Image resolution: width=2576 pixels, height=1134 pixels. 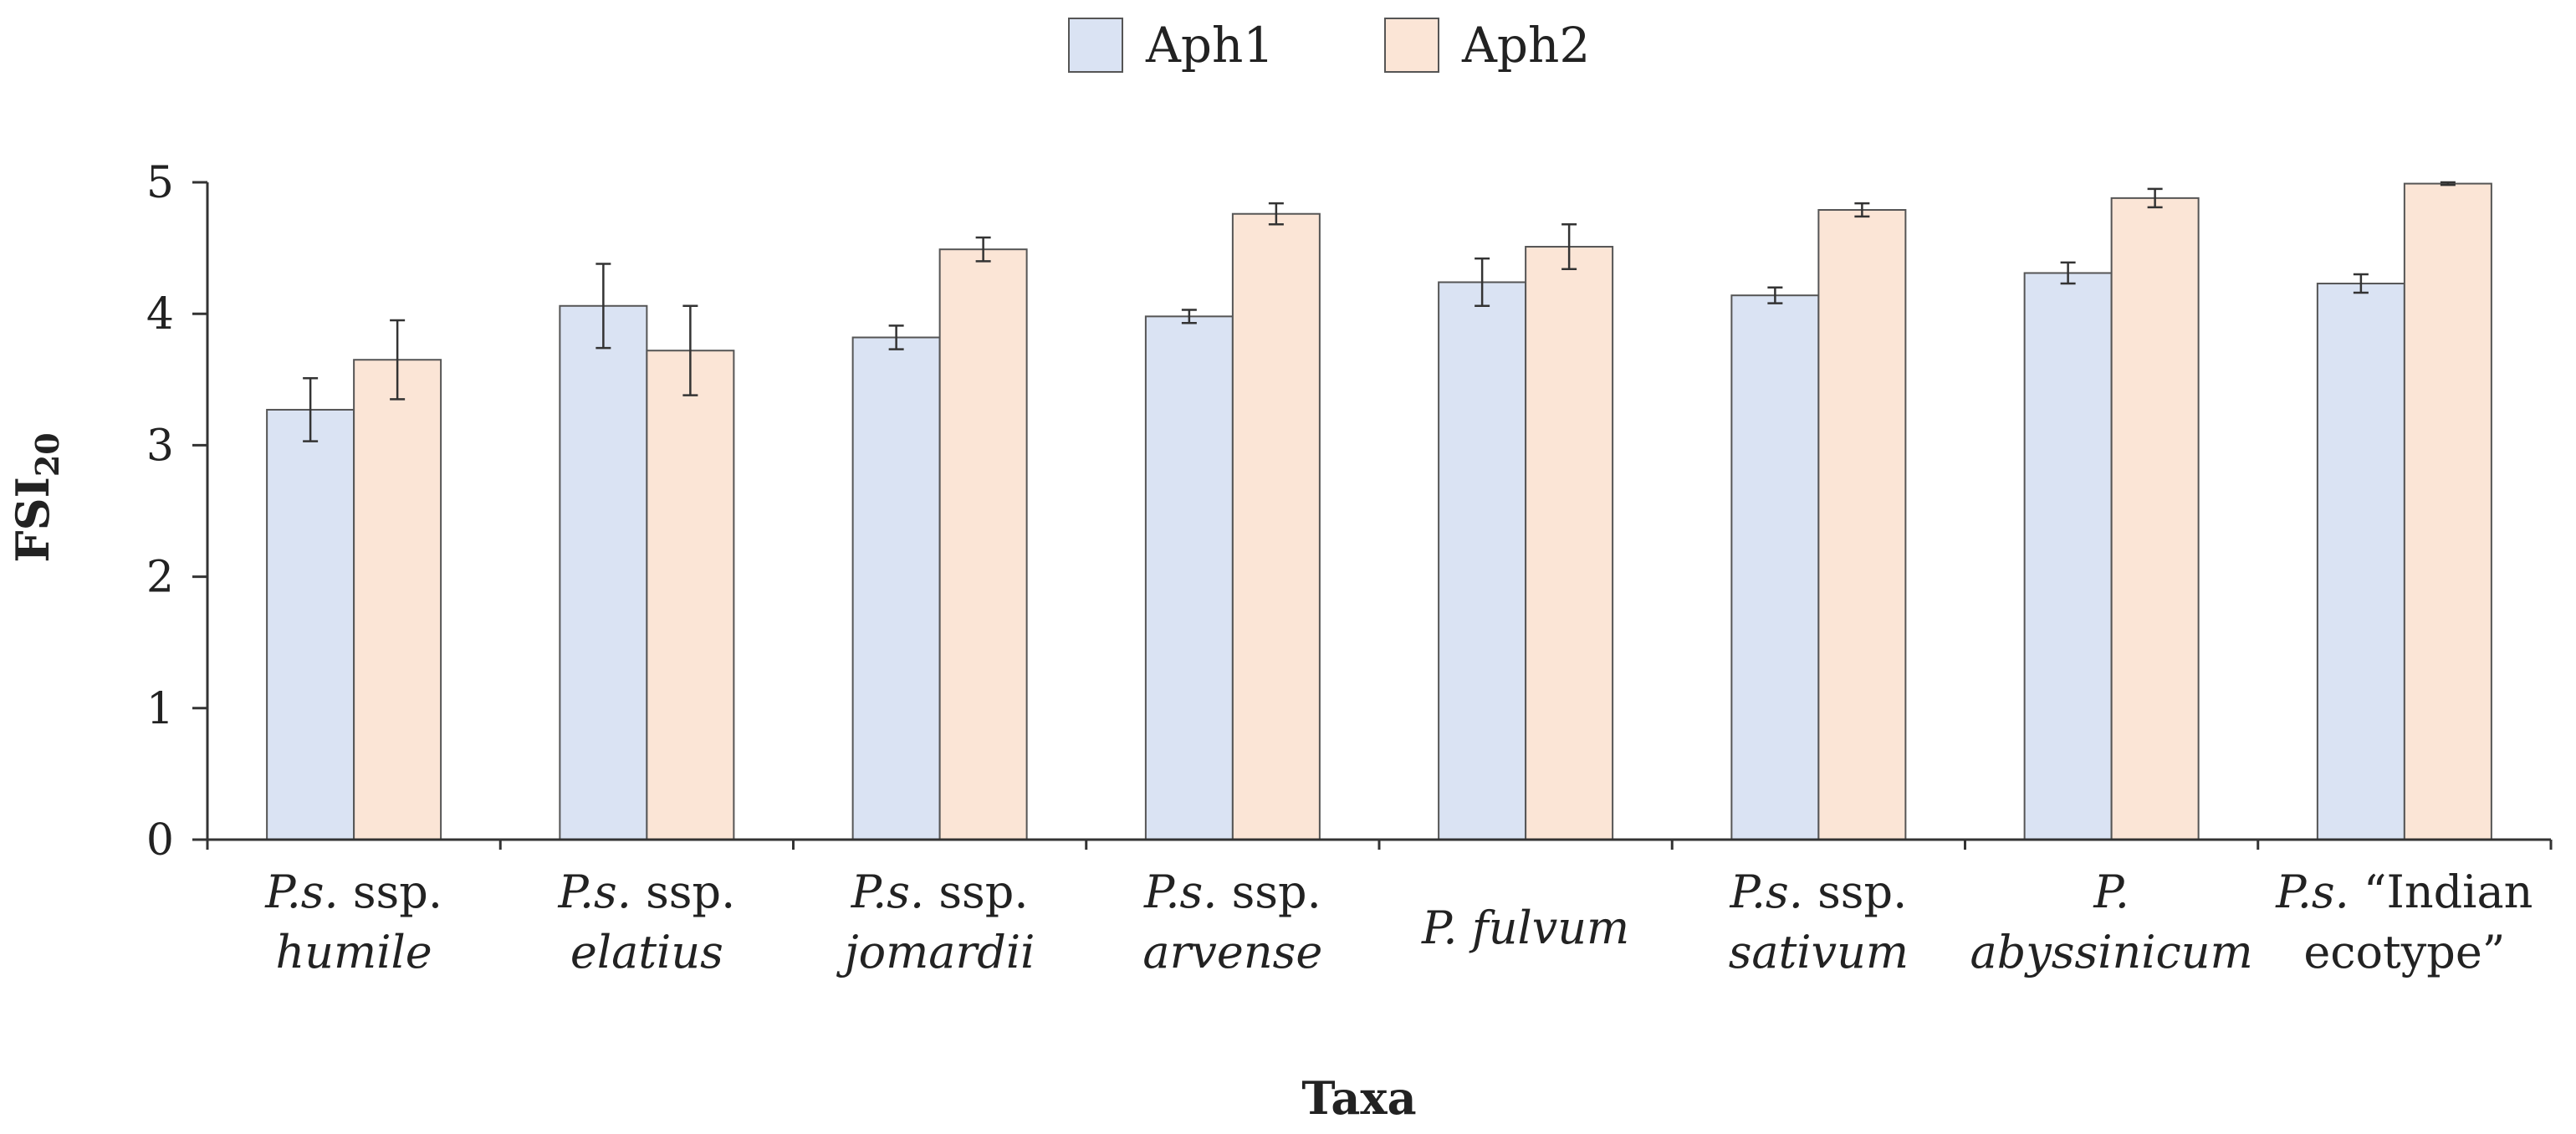 I want to click on category-label-part: abyssinicum, so click(x=2111, y=952).